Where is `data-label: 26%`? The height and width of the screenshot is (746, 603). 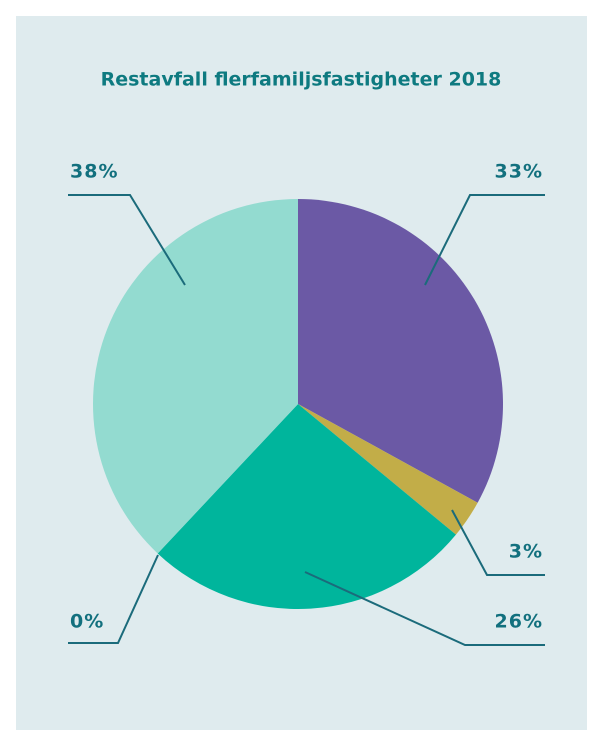 data-label: 26% is located at coordinates (519, 622).